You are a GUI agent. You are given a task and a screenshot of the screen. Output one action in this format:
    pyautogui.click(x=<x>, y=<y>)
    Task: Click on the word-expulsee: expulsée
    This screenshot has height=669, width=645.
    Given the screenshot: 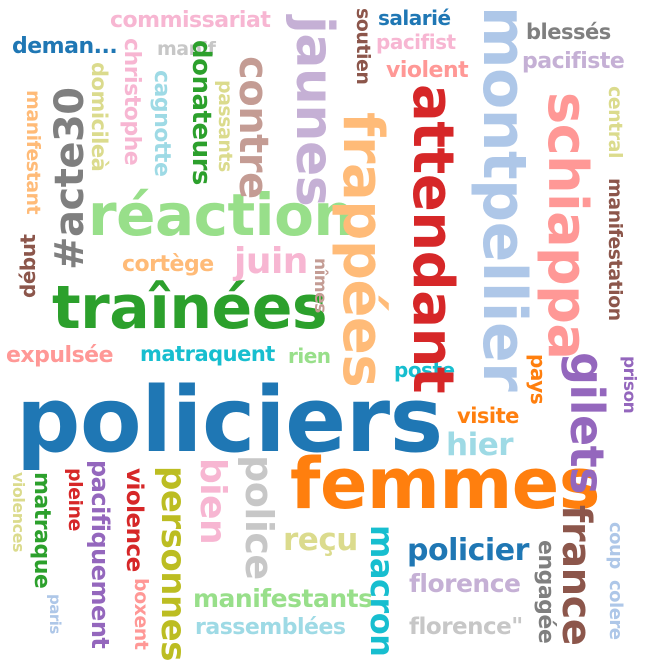 What is the action you would take?
    pyautogui.click(x=60, y=355)
    